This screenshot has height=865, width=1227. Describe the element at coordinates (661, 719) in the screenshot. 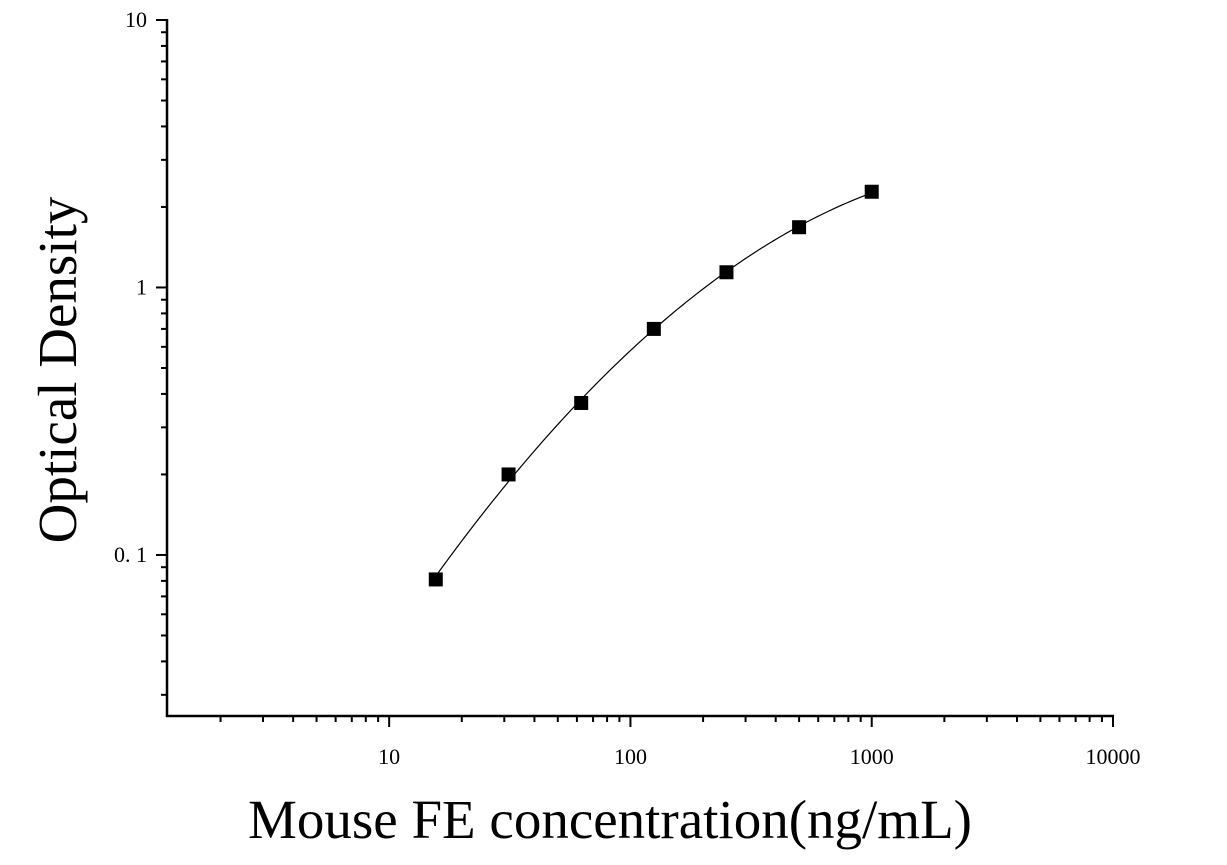

I see `x-minor-ticks` at that location.